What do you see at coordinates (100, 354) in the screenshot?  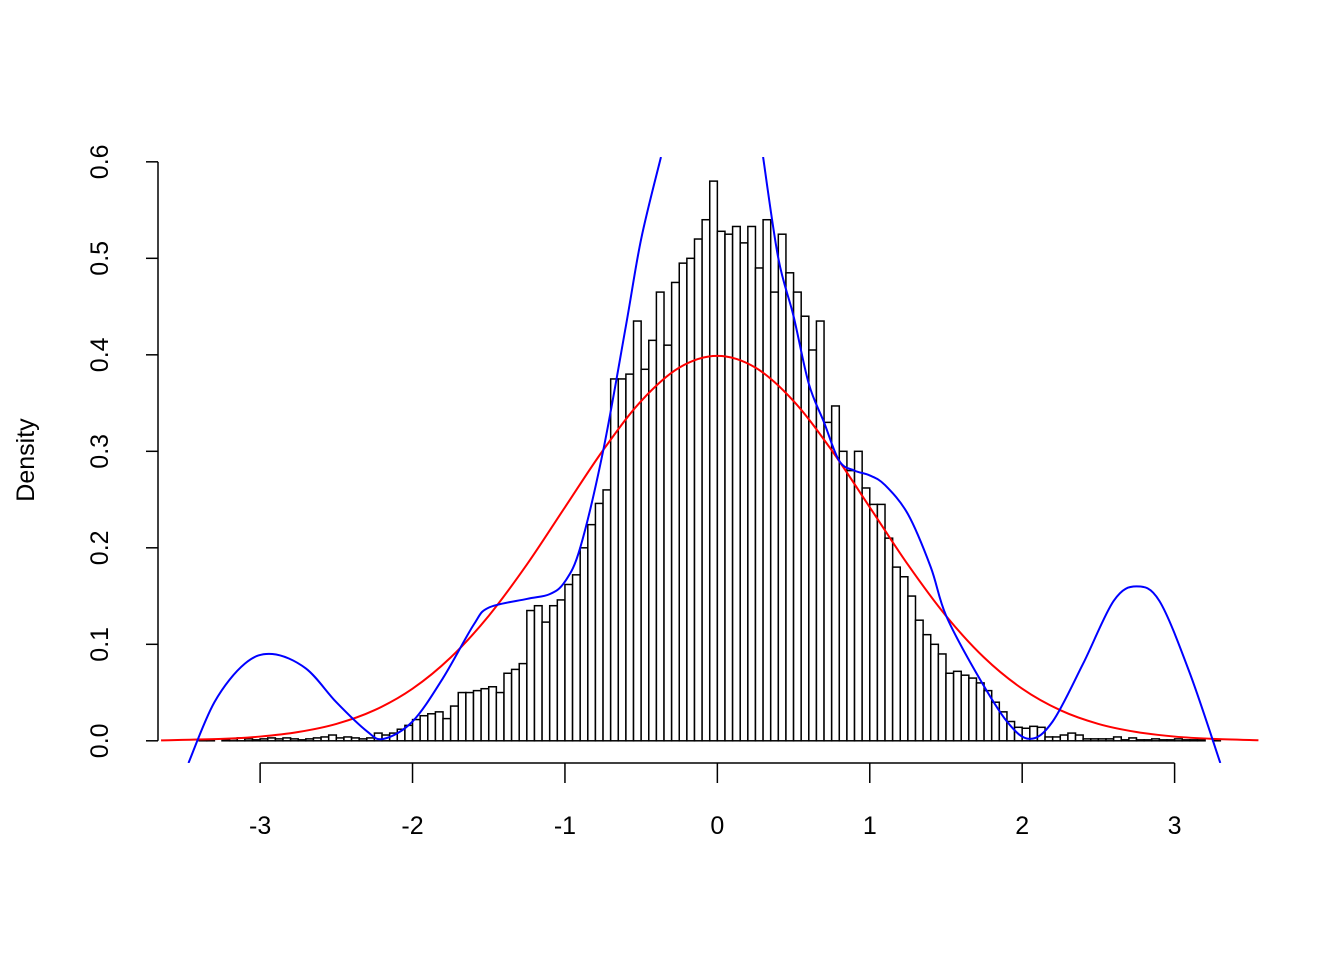 I see `y-tick-label: 0.4` at bounding box center [100, 354].